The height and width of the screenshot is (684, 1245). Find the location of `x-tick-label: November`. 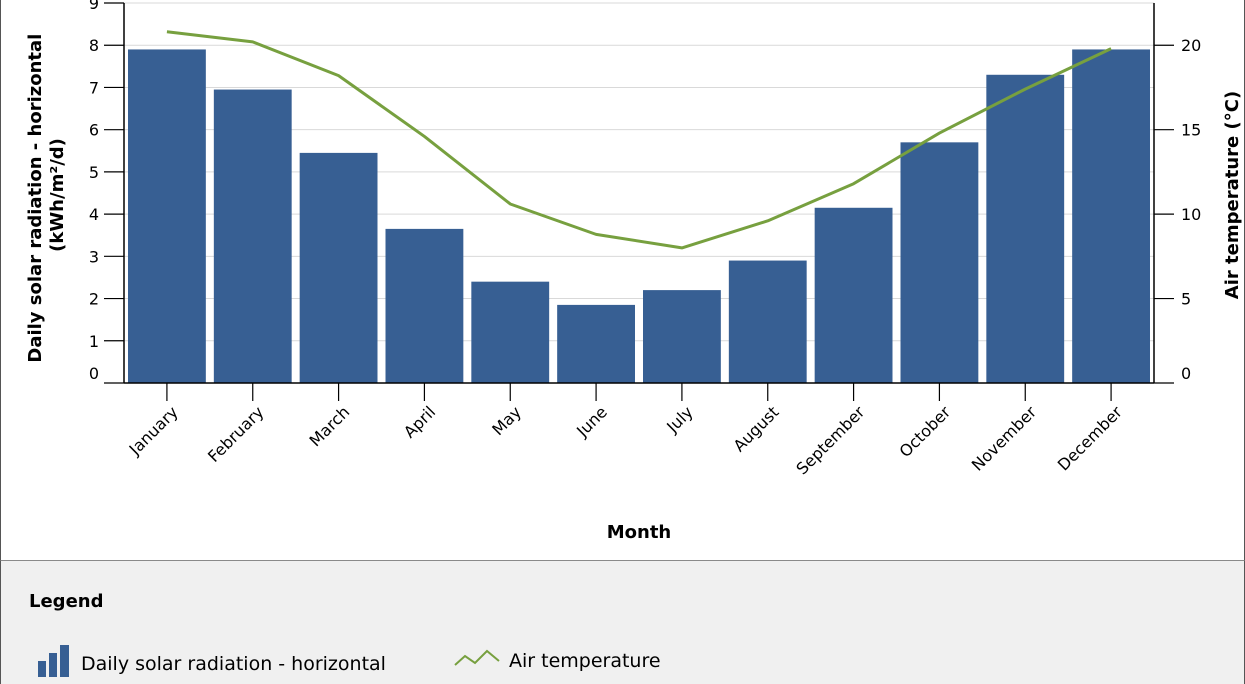

x-tick-label: November is located at coordinates (1004, 438).